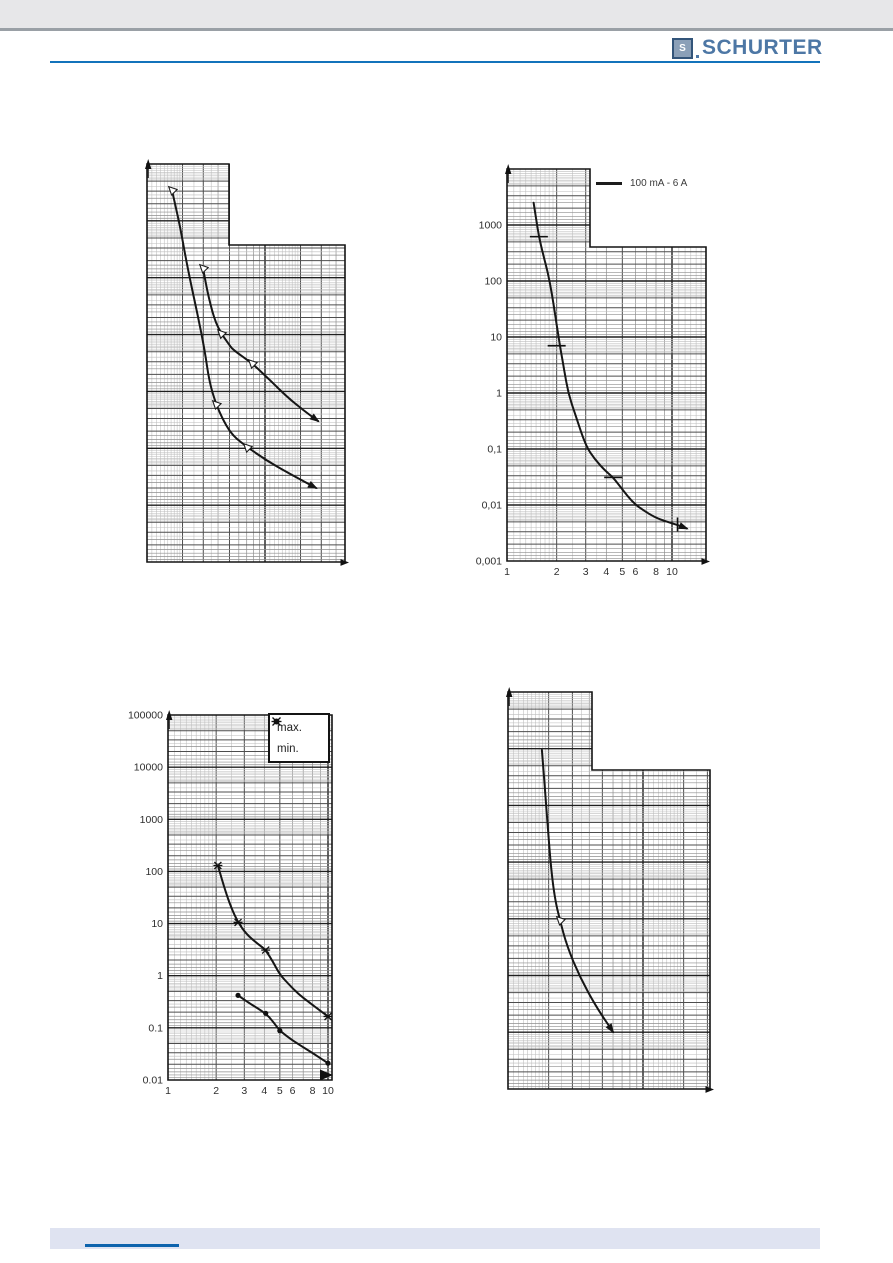  Describe the element at coordinates (762, 47) in the screenshot. I see `schurter-logo-text: SCHURTER` at that location.